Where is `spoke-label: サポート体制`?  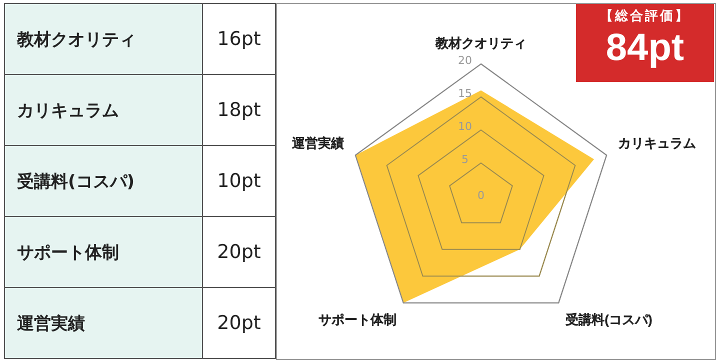 spoke-label: サポート体制 is located at coordinates (357, 319).